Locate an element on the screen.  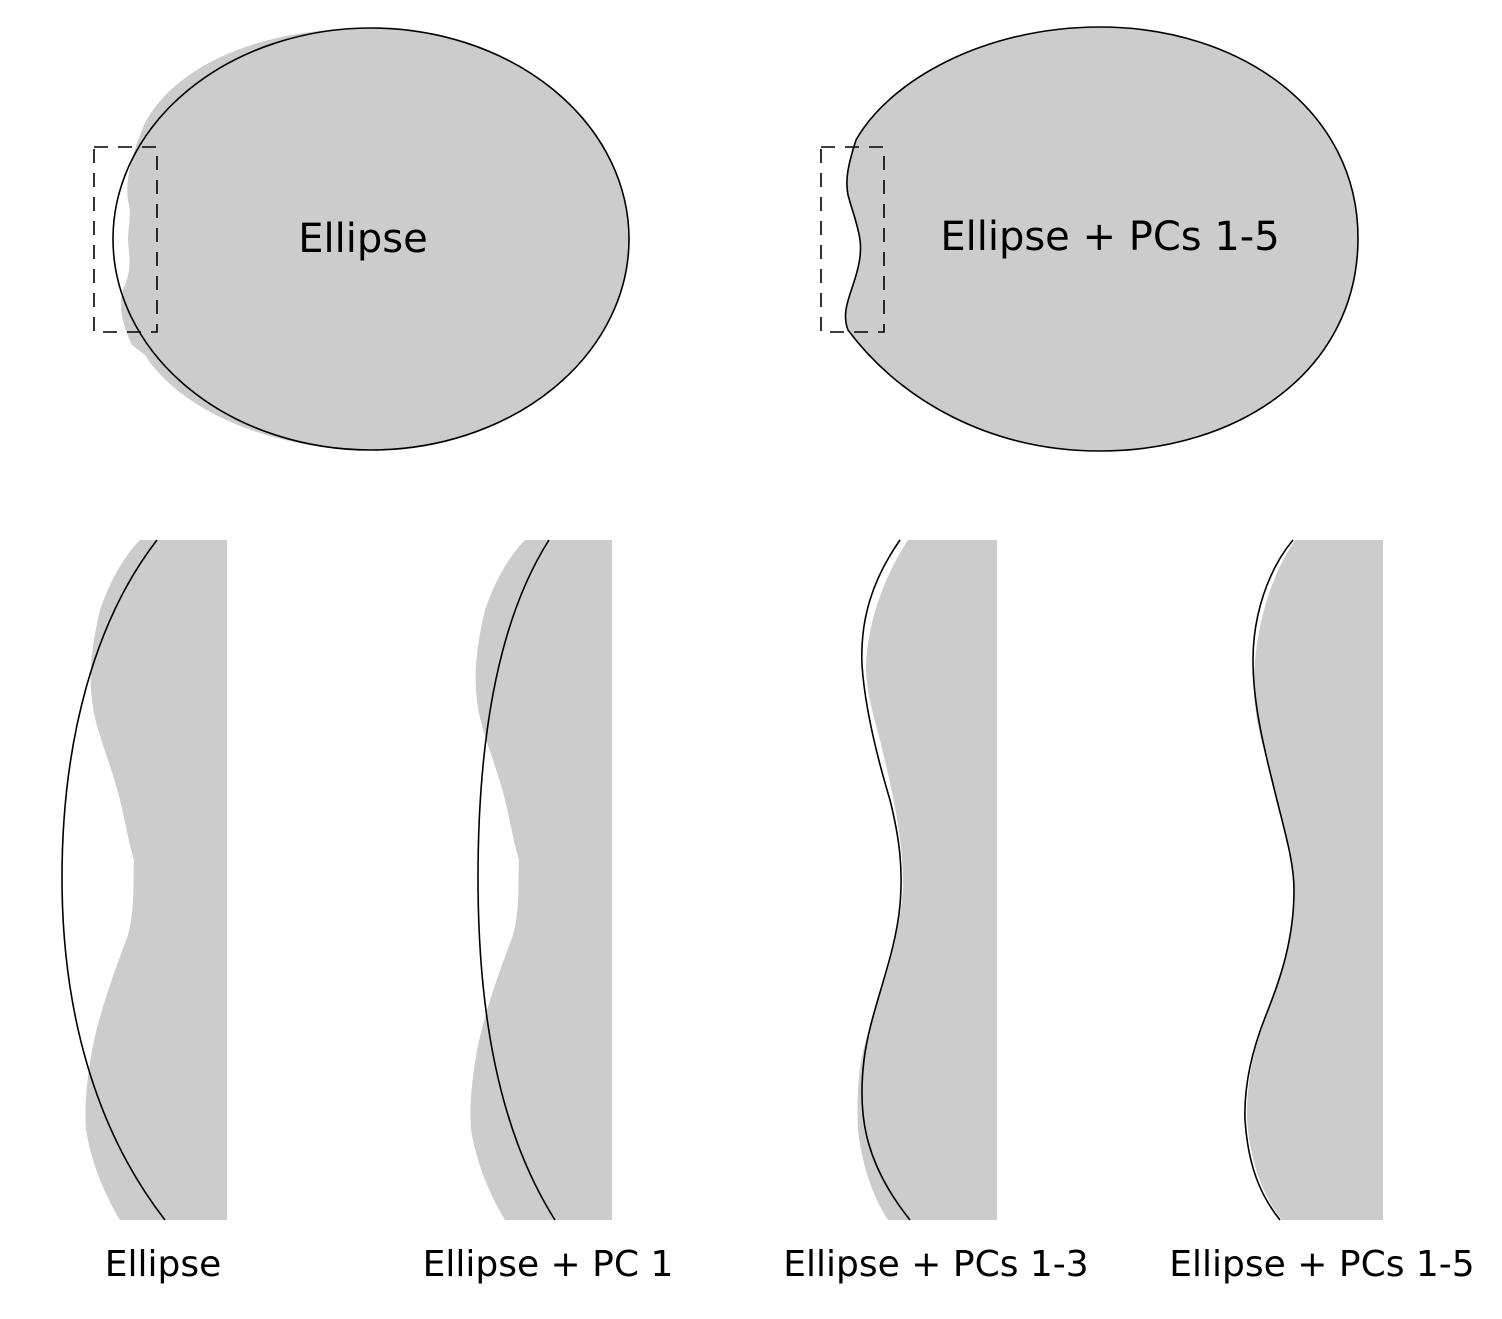
zoom-panel-ellipse-pcs-1-5: Ellipse + PCs 1-5 is located at coordinates (1322, 912).